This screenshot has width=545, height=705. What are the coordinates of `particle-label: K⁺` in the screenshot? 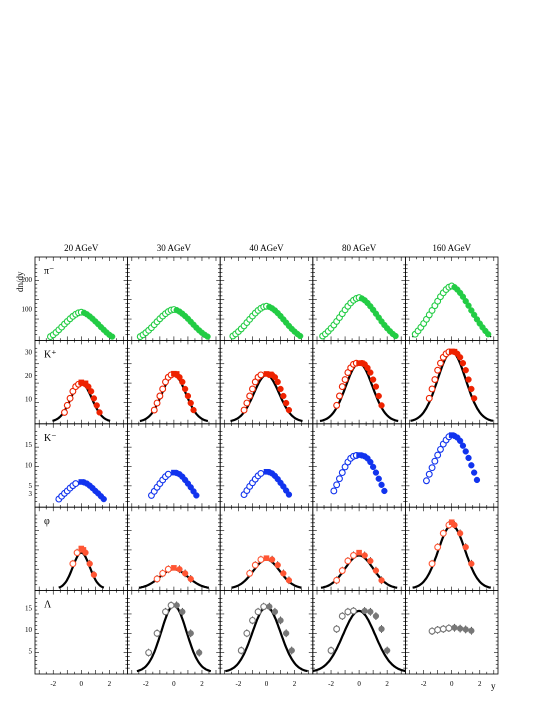 It's located at (50, 354).